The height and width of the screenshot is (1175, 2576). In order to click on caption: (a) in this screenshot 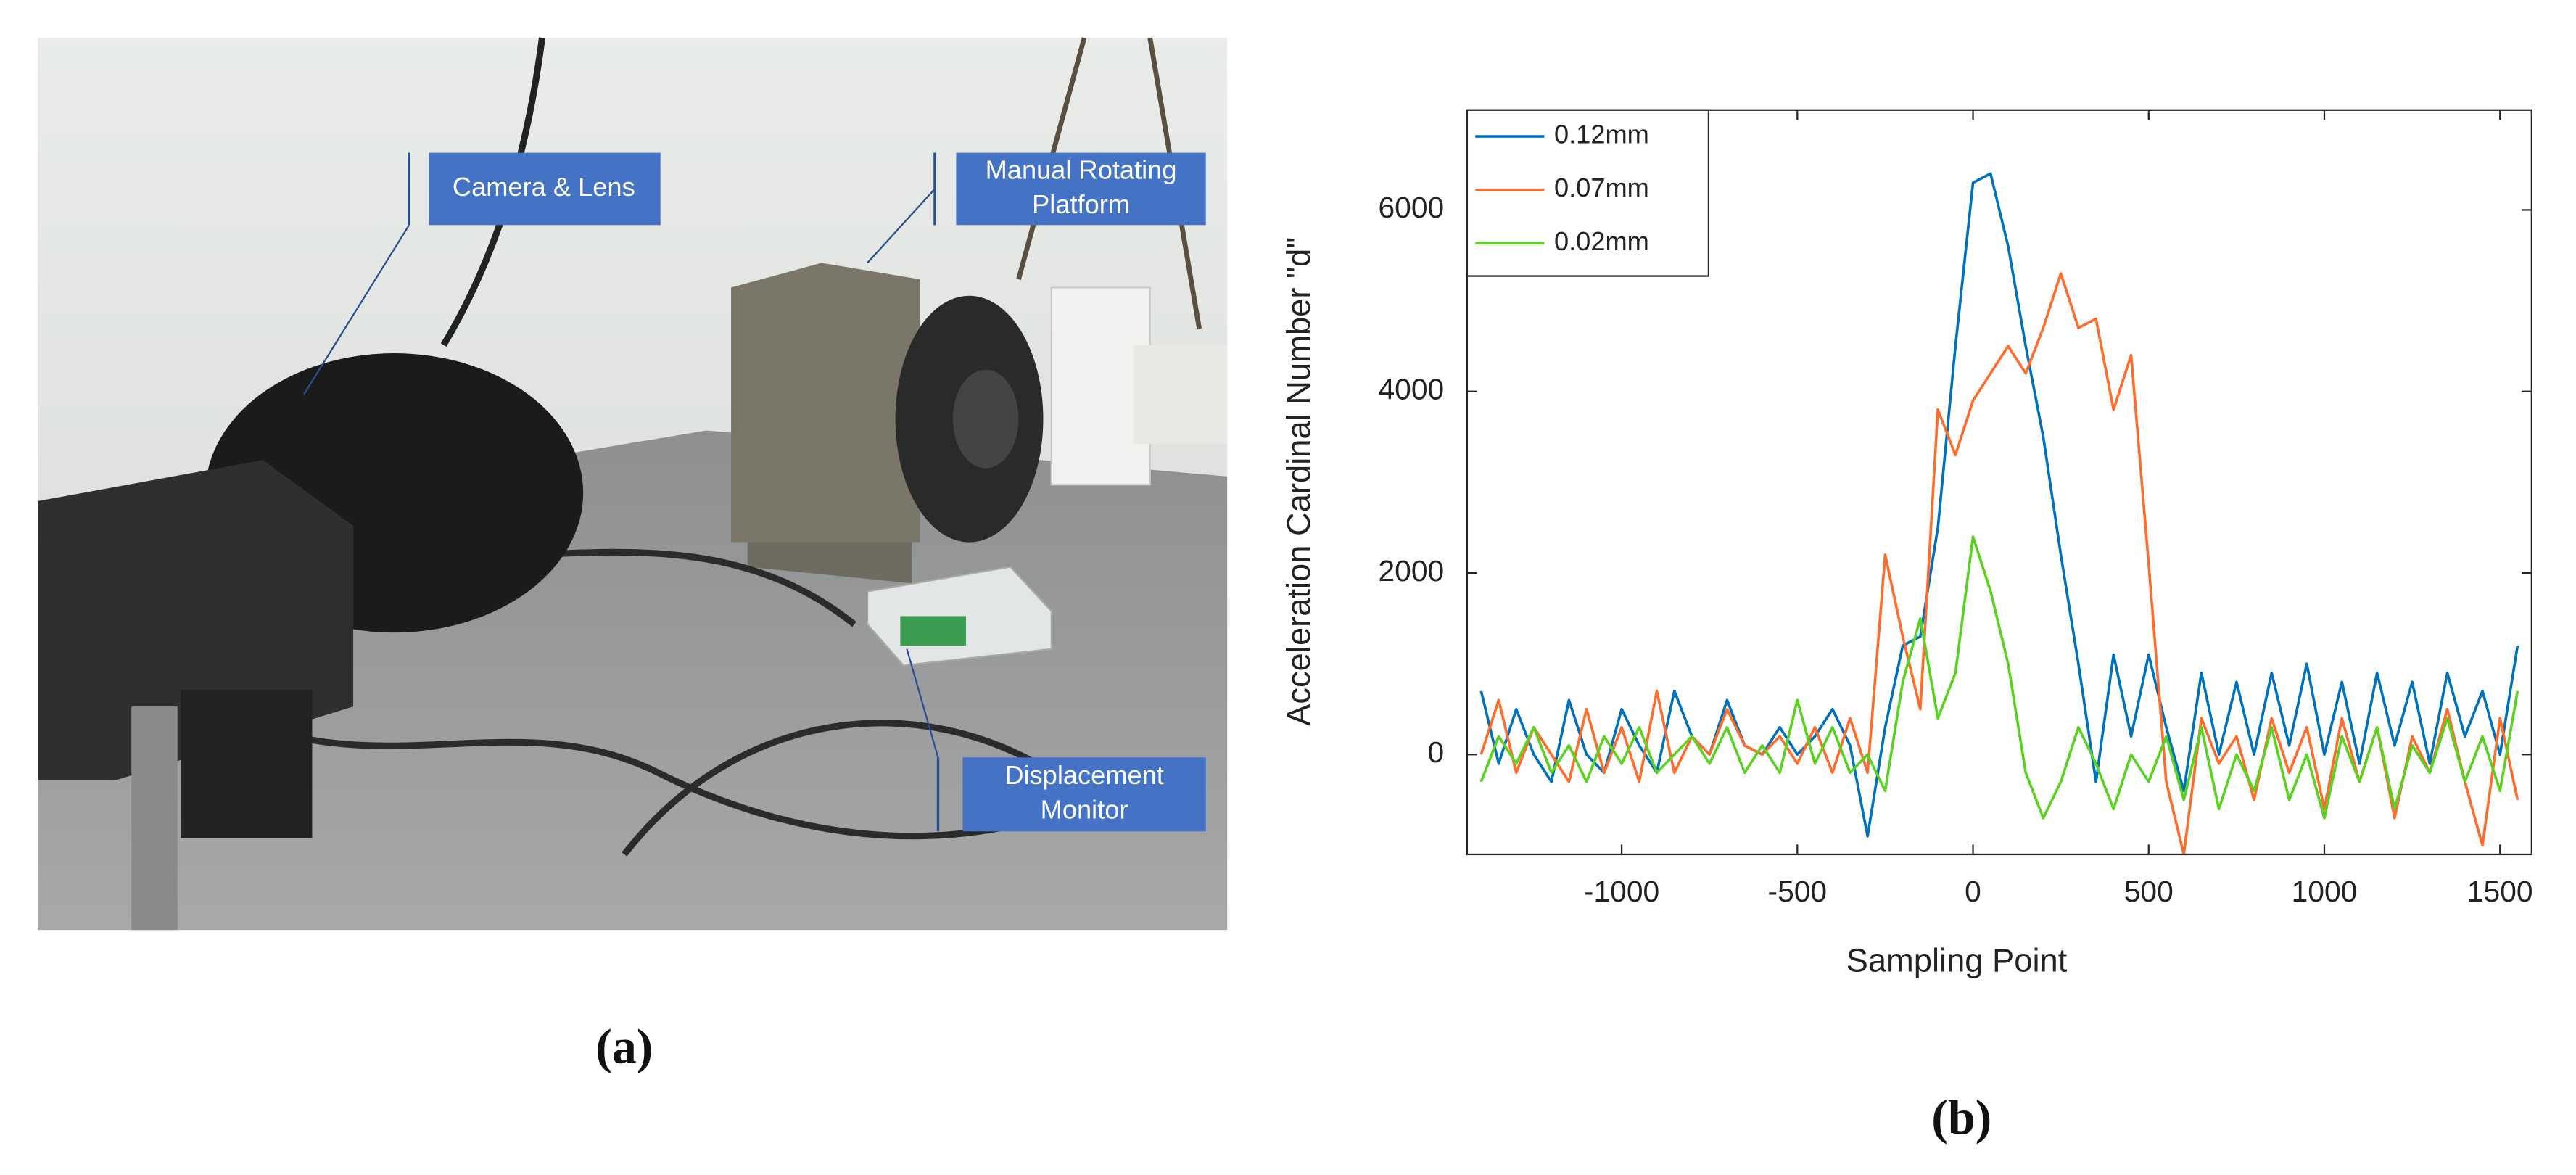, I will do `click(624, 1045)`.